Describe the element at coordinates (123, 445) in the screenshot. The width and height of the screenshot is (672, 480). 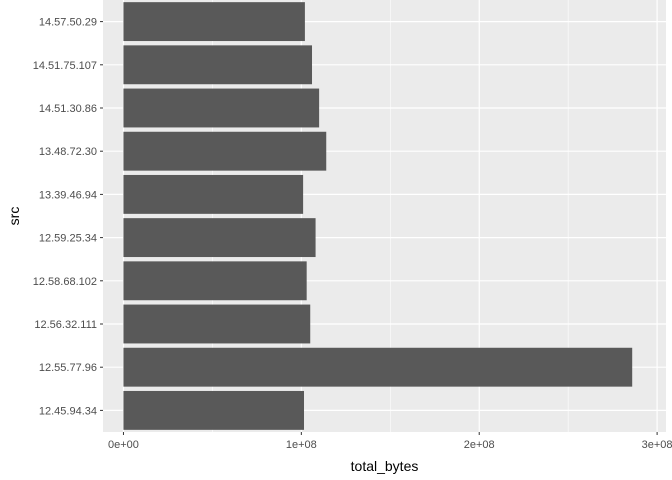
I see `x-tick-label: 0e+00` at that location.